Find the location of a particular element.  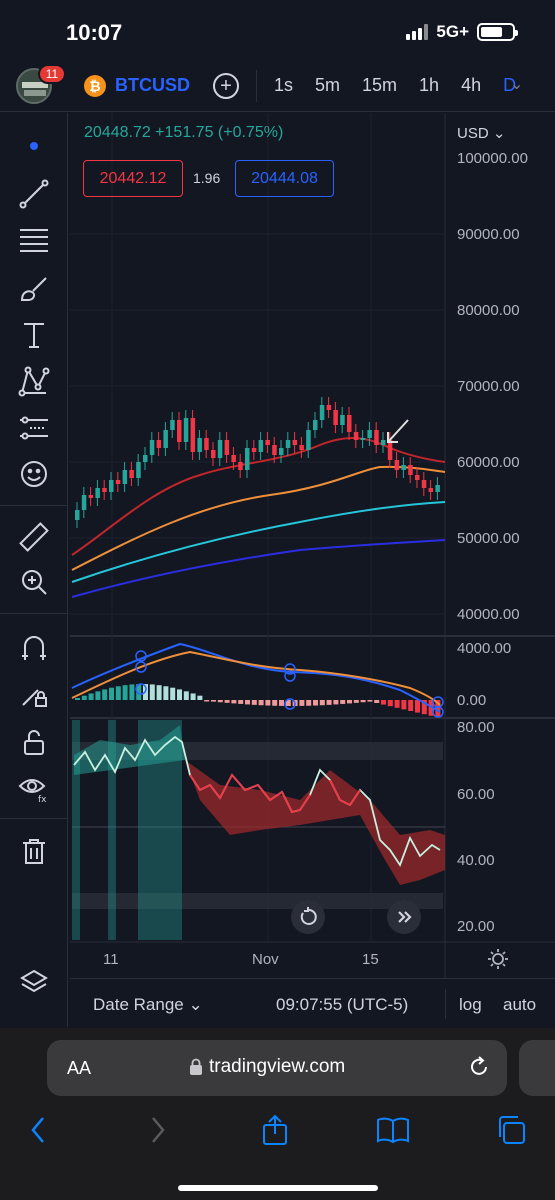

eye-icon: fx is located at coordinates (34, 788).